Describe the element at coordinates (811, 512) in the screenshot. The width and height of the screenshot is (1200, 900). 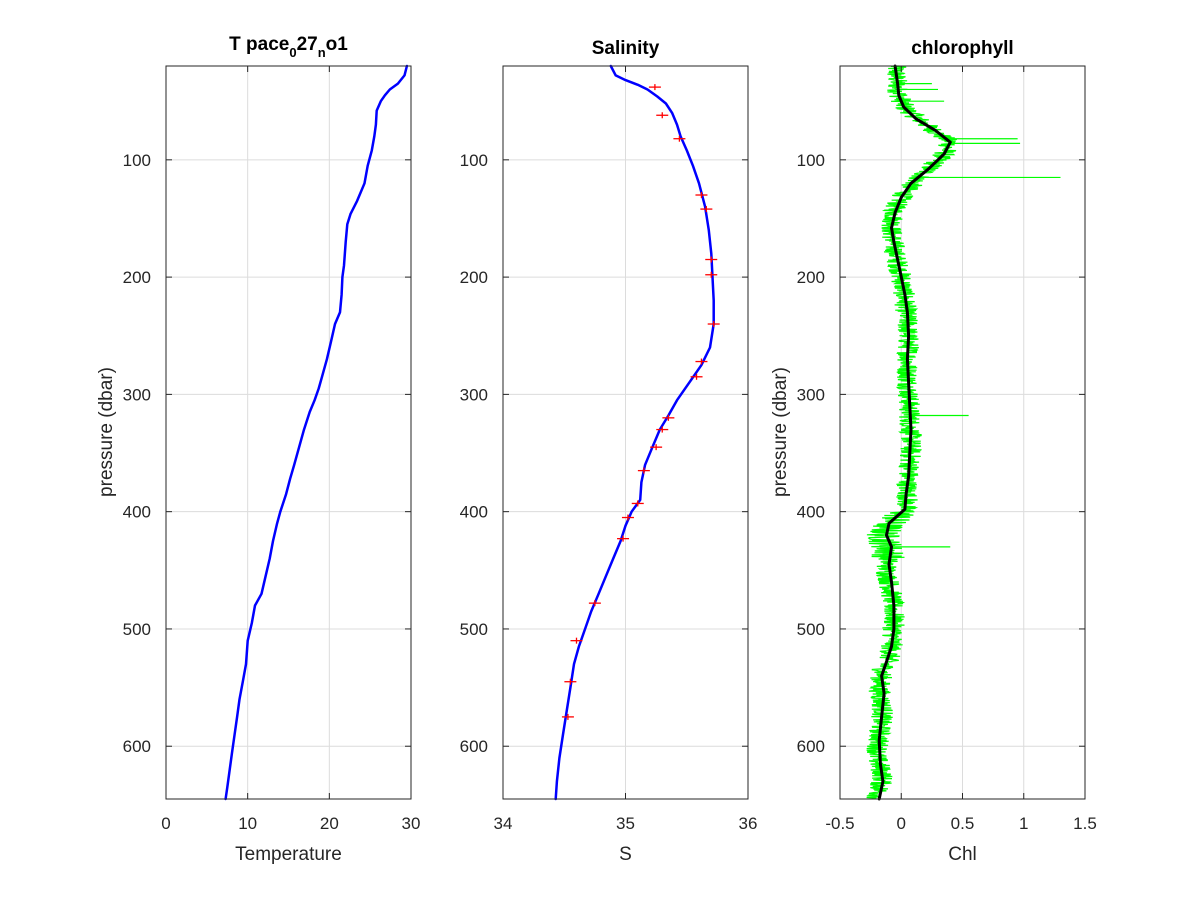
I see `chlorophyll-y-tick-label: 400` at that location.